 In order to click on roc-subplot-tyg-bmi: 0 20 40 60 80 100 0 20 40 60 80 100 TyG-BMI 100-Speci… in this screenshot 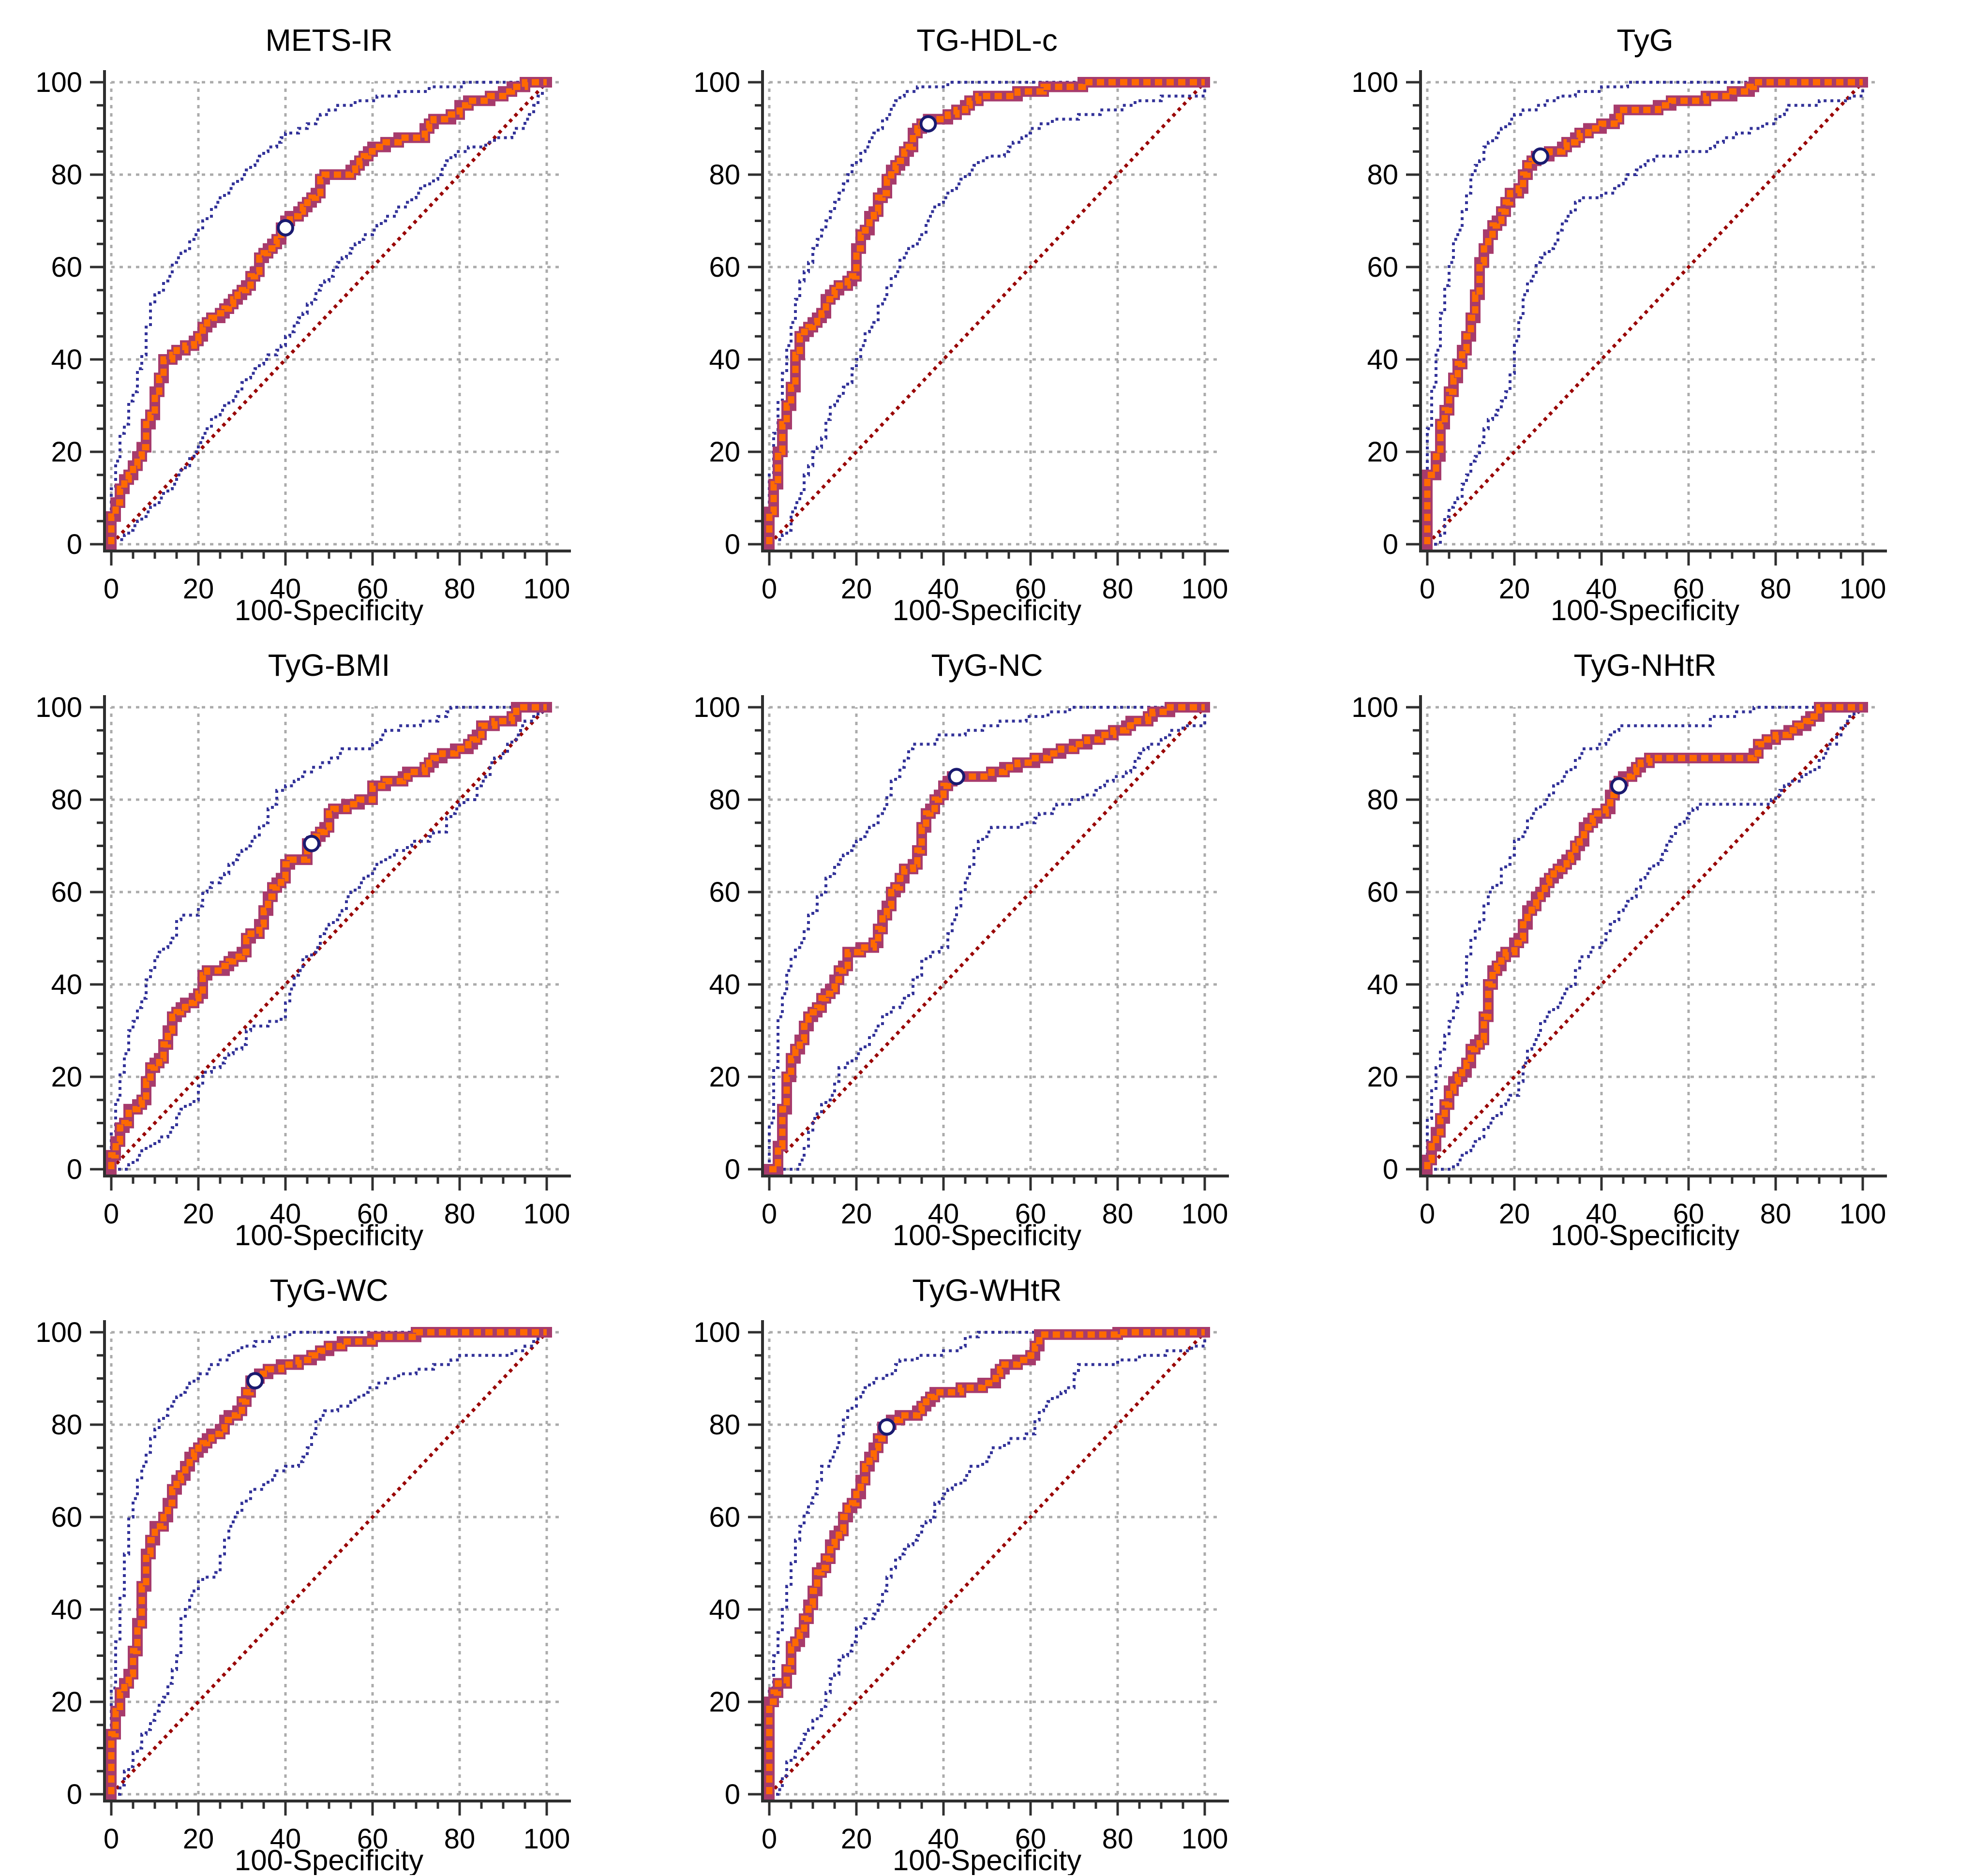, I will do `click(329, 937)`.